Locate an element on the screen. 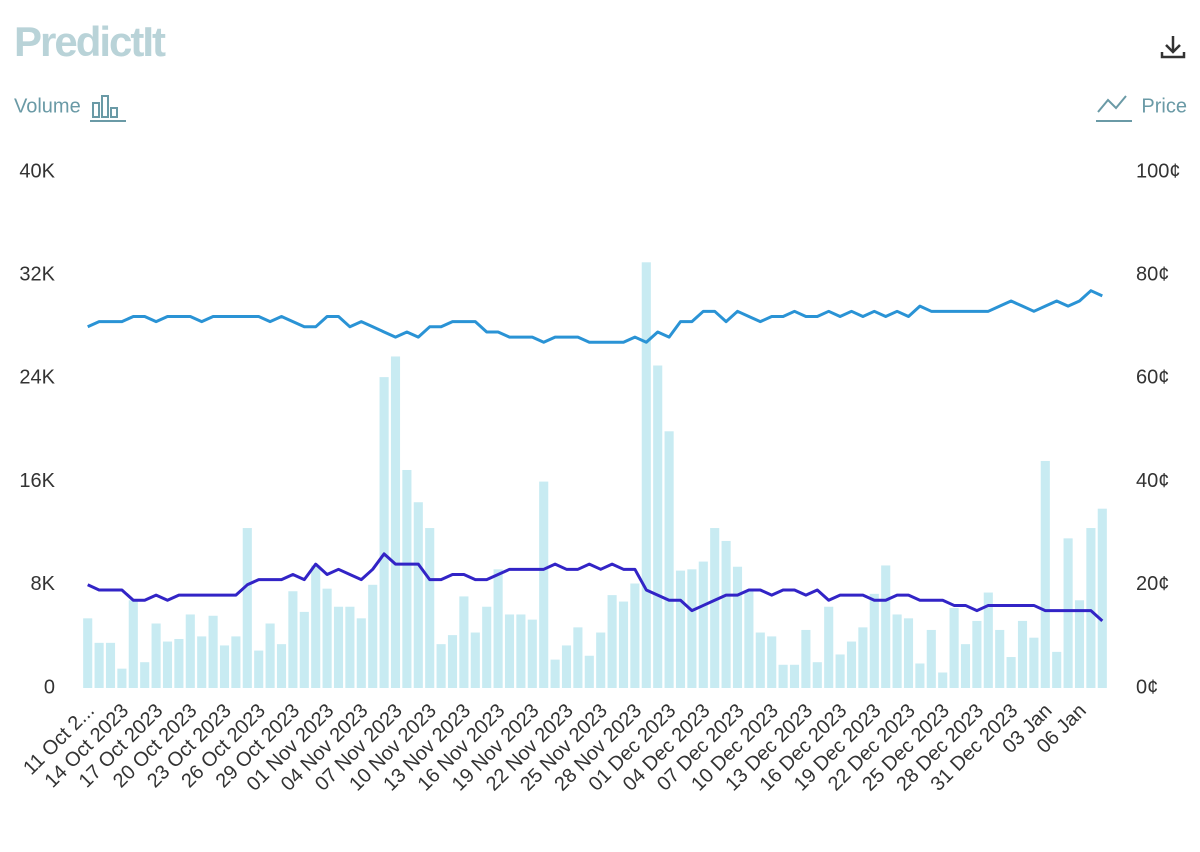 The image size is (1200, 852). y-tick-label: 40K is located at coordinates (37, 171).